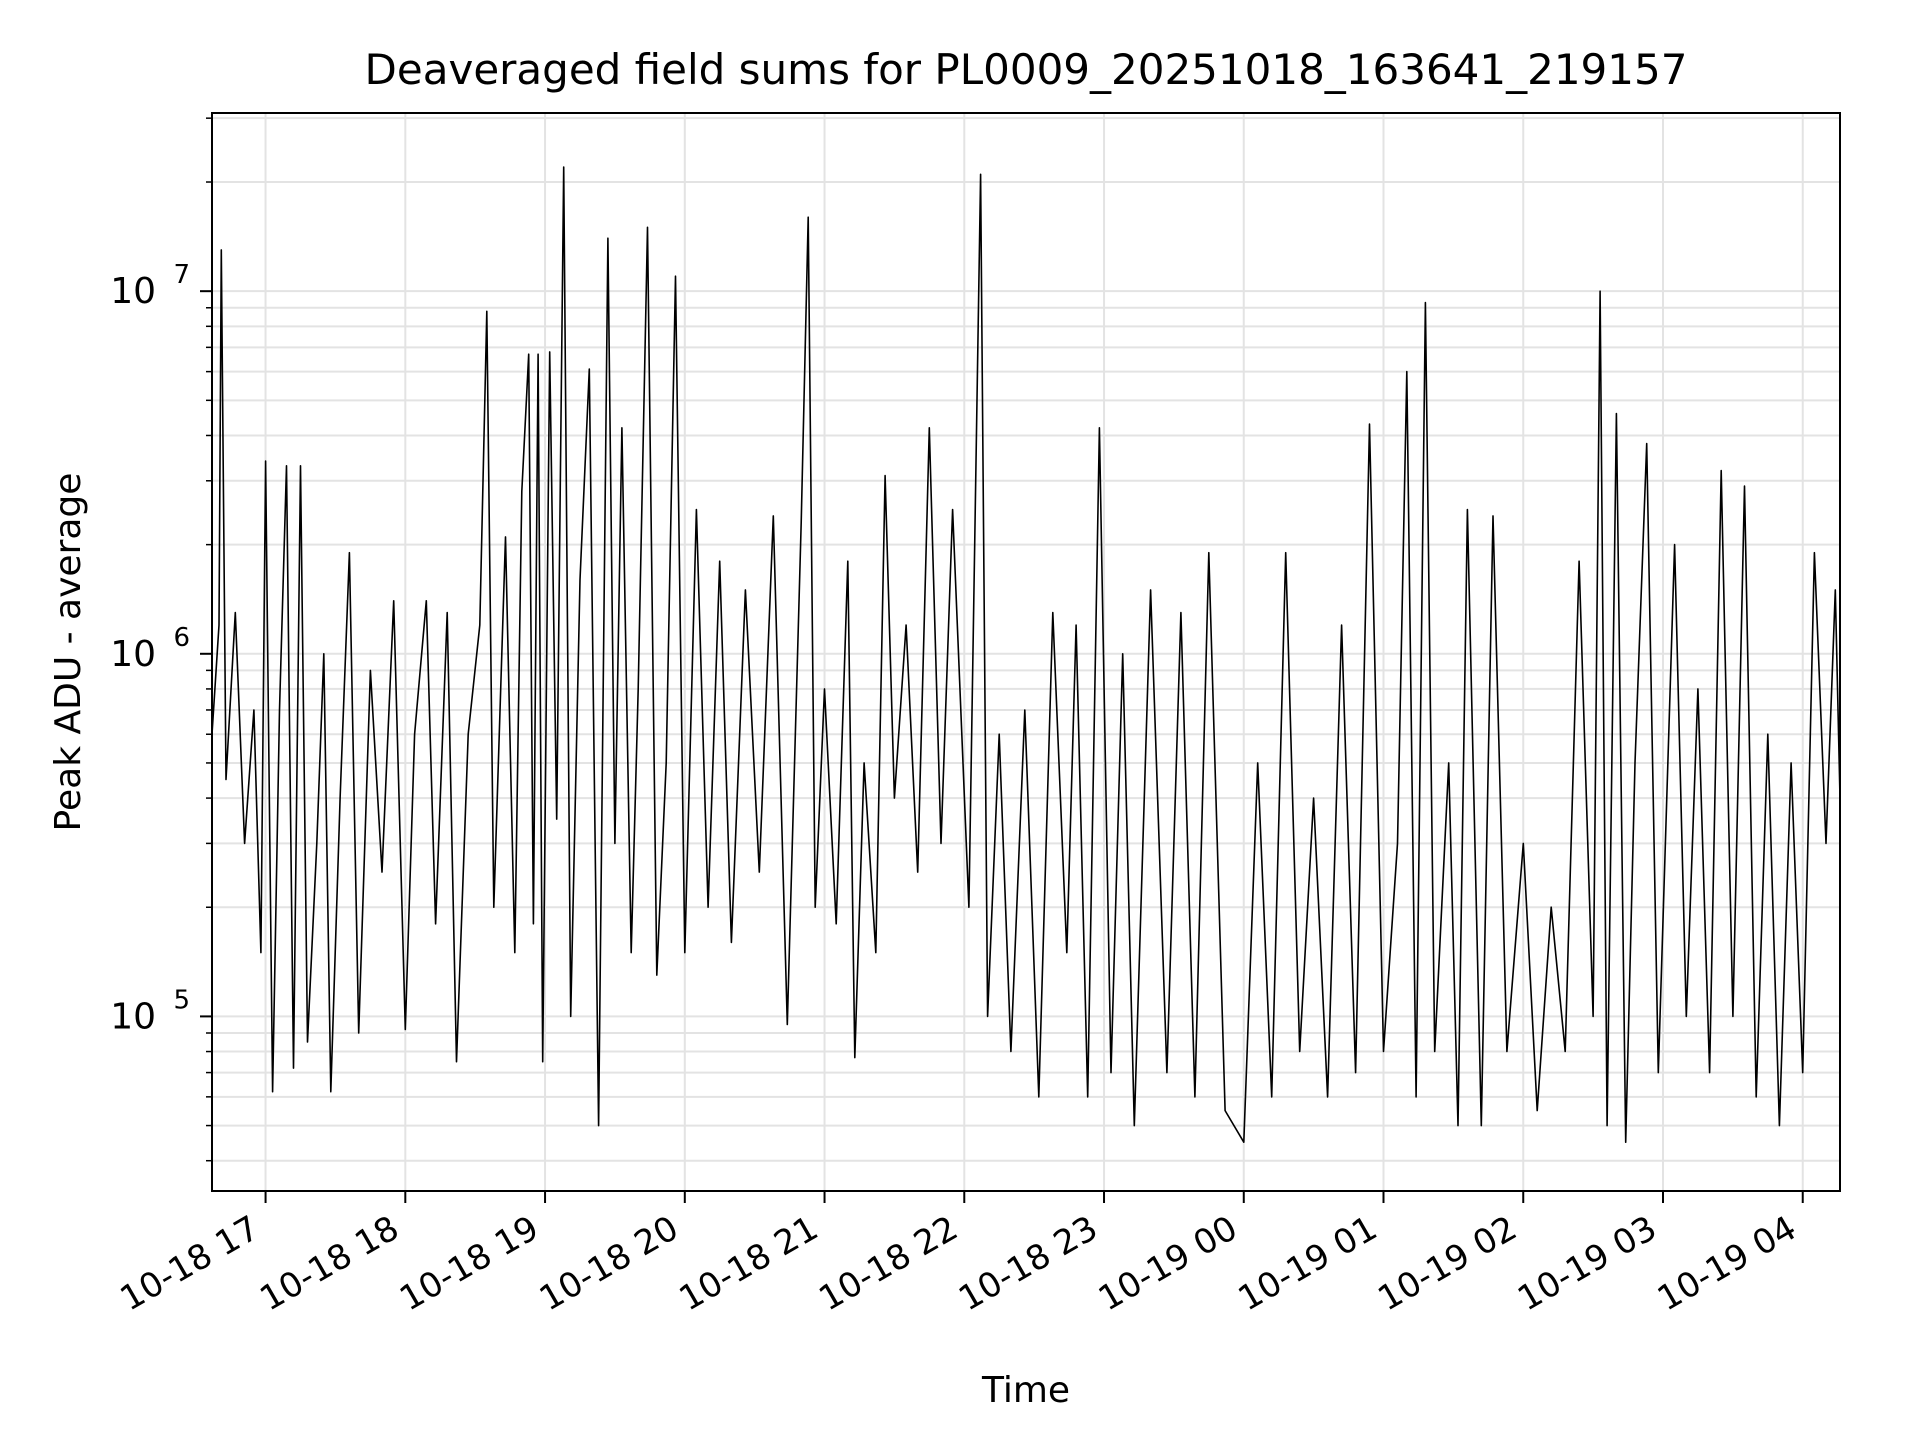  Describe the element at coordinates (181, 1000) in the screenshot. I see `y-tick-exponent: 5` at that location.